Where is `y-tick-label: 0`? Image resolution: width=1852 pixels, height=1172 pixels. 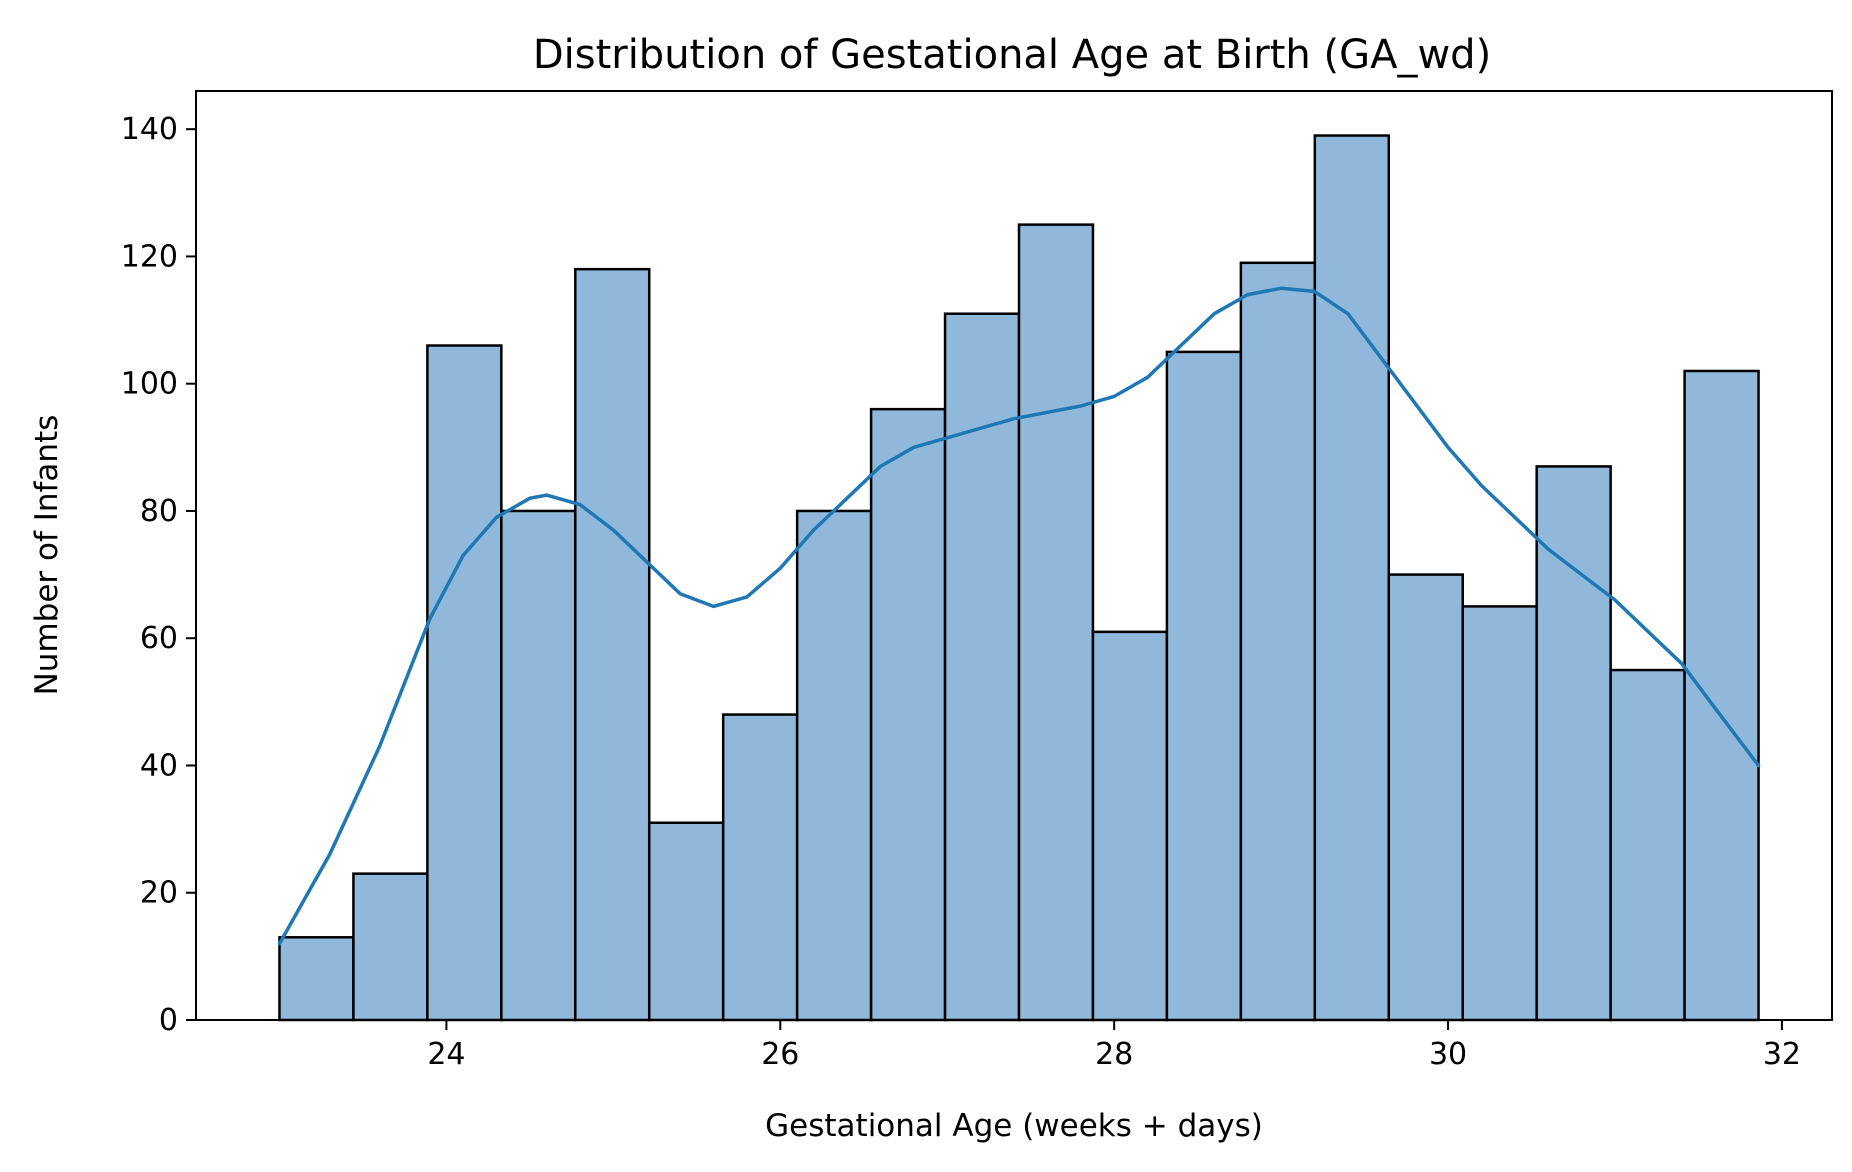
y-tick-label: 0 is located at coordinates (168, 1020).